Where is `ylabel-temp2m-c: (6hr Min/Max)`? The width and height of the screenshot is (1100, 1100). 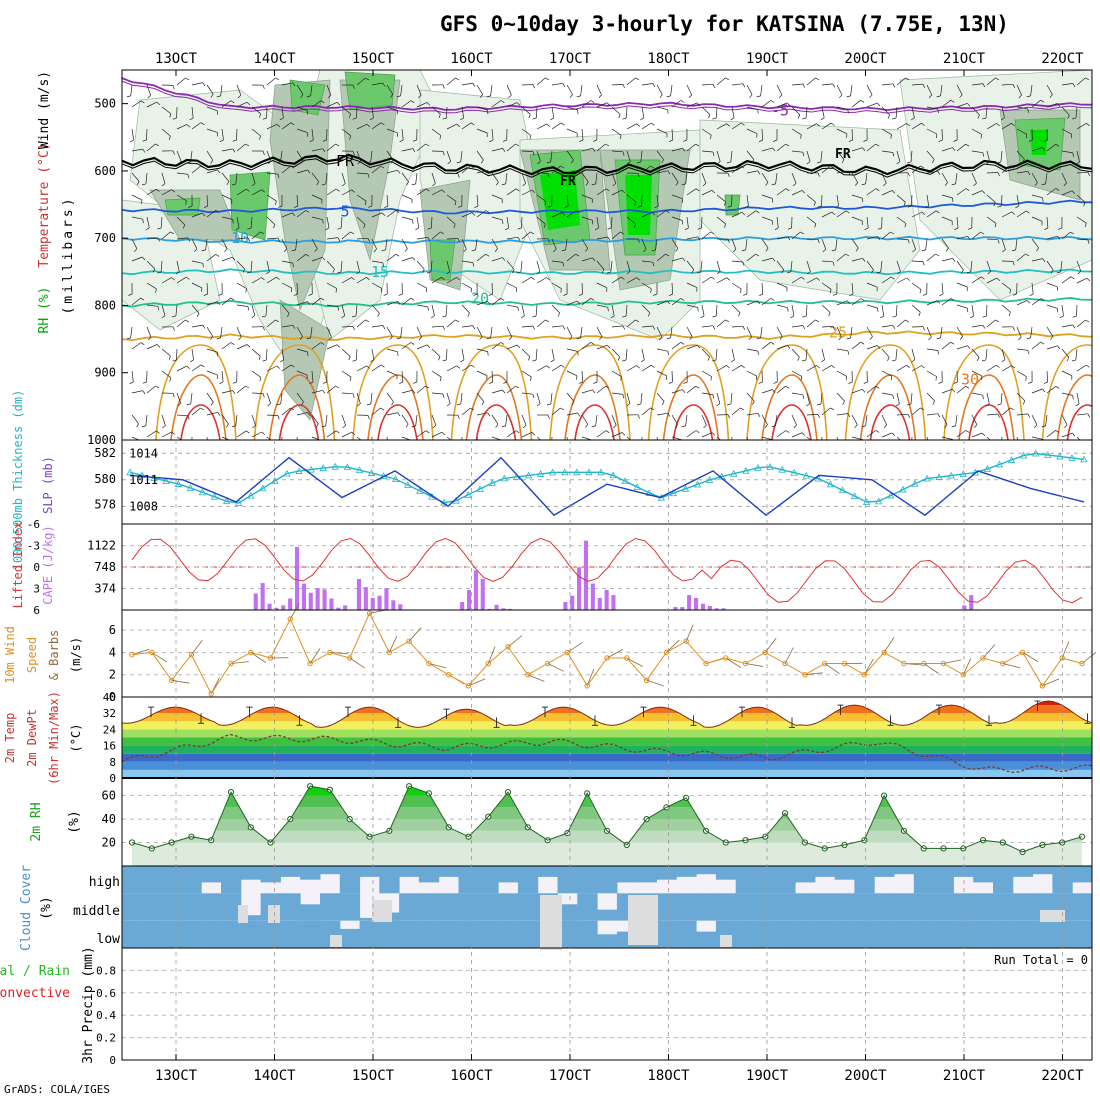 ylabel-temp2m-c: (6hr Min/Max) is located at coordinates (54, 738).